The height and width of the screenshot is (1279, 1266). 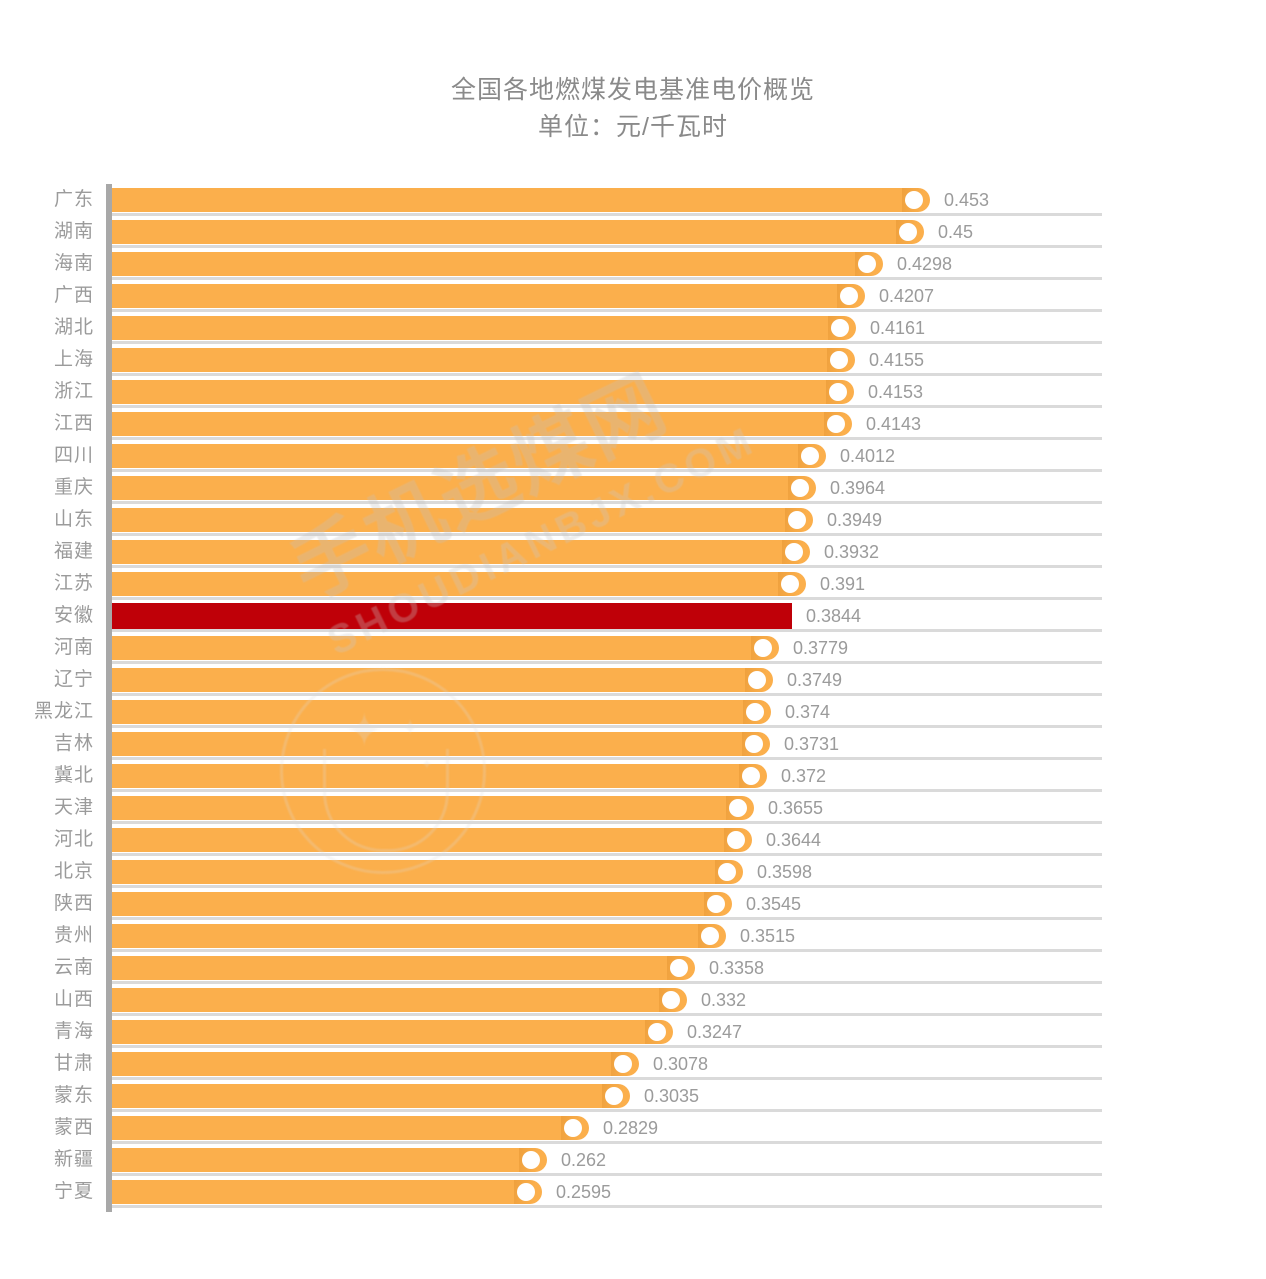 What do you see at coordinates (441, 712) in the screenshot?
I see `bar-黑龙江` at bounding box center [441, 712].